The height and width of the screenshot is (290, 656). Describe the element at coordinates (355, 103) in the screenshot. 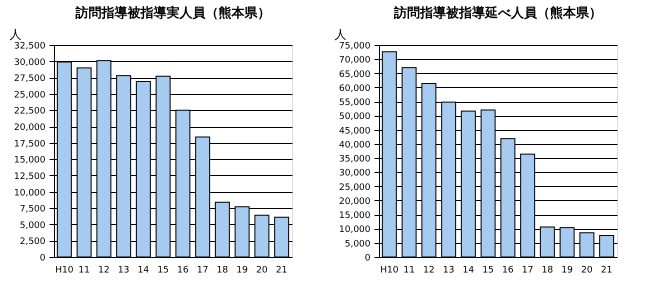

I see `y-tick-label: 55,000` at that location.